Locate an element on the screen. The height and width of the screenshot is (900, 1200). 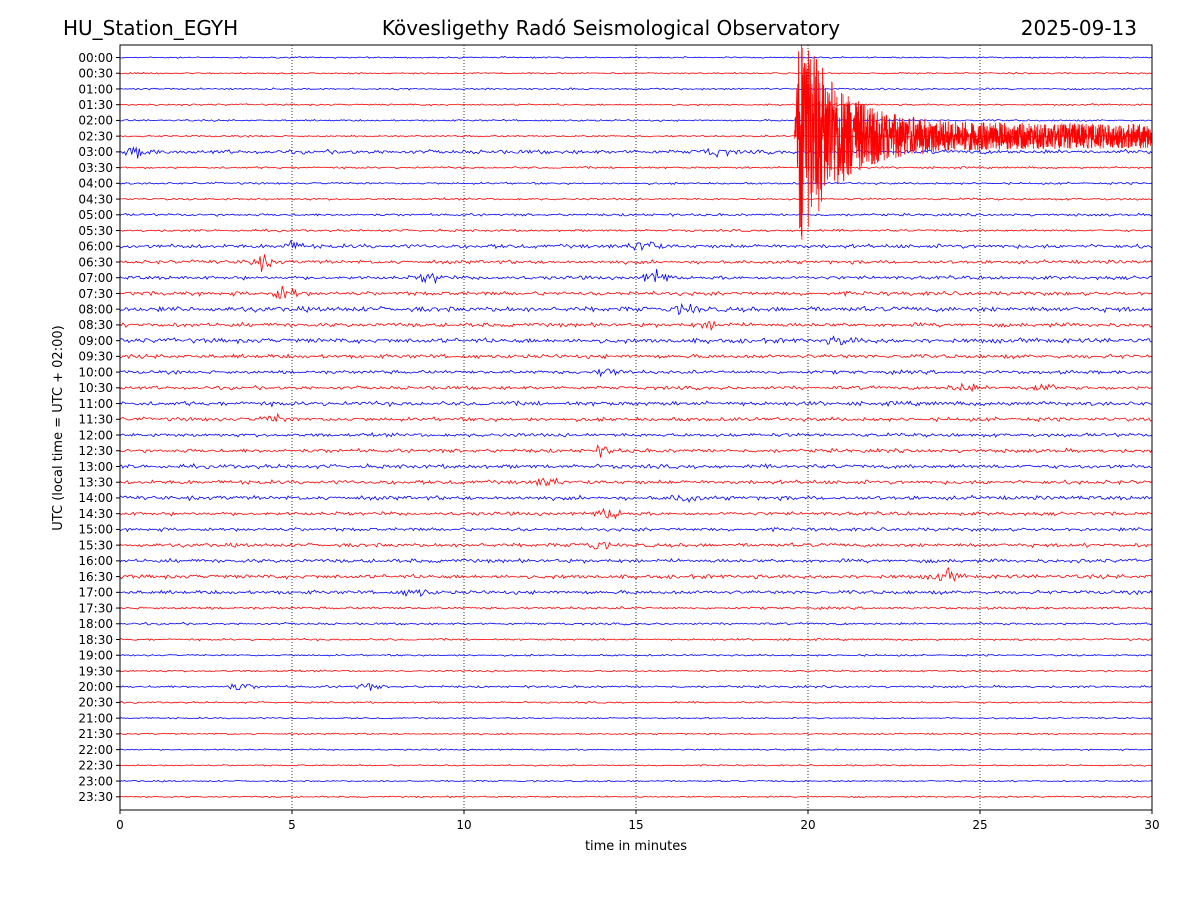
y-tick-label: 17:30 is located at coordinates (95, 608).